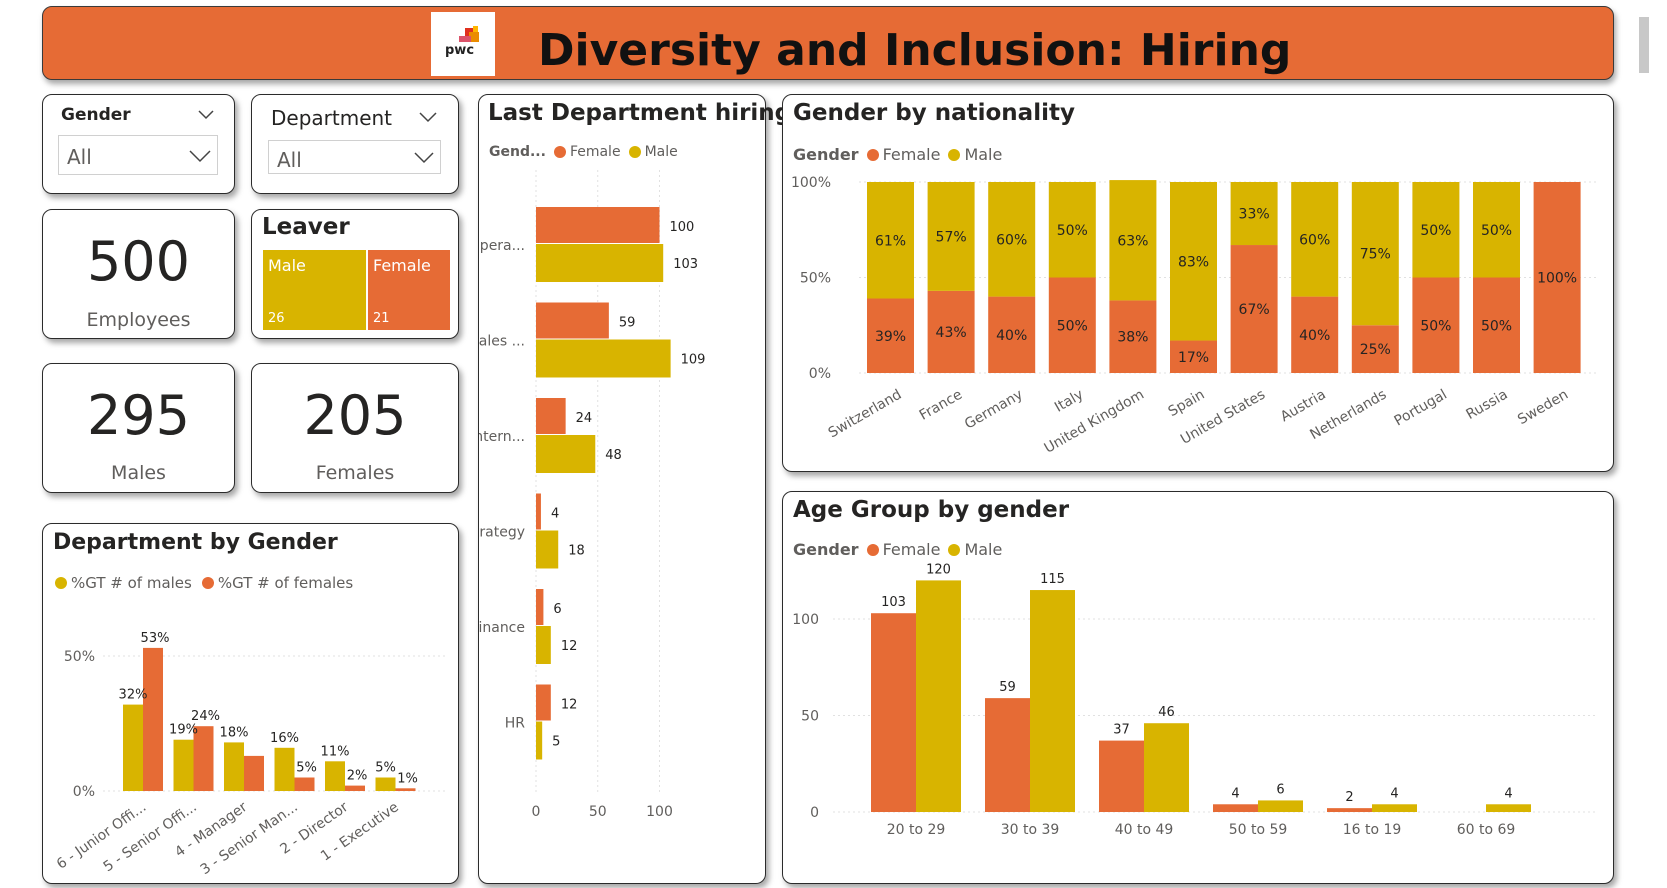 Image resolution: width=1667 pixels, height=888 pixels. I want to click on category-label: Germany, so click(994, 410).